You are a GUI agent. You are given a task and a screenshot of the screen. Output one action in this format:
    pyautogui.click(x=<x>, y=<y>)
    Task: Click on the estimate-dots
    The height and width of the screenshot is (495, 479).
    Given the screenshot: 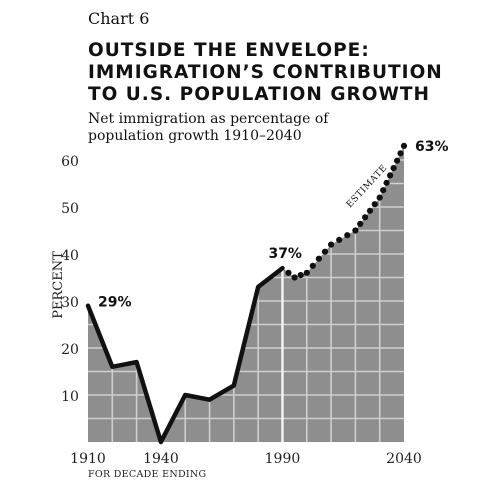 What is the action you would take?
    pyautogui.click(x=346, y=211)
    